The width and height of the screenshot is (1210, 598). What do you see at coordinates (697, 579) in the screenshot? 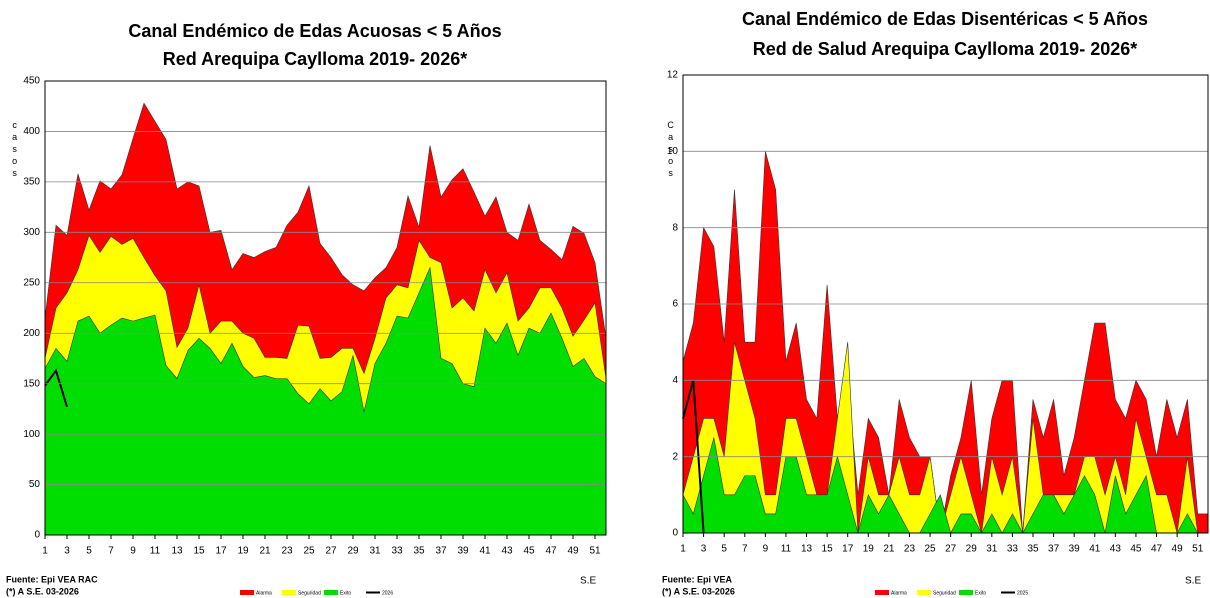
I see `source: Fuente: Epi VEA` at bounding box center [697, 579].